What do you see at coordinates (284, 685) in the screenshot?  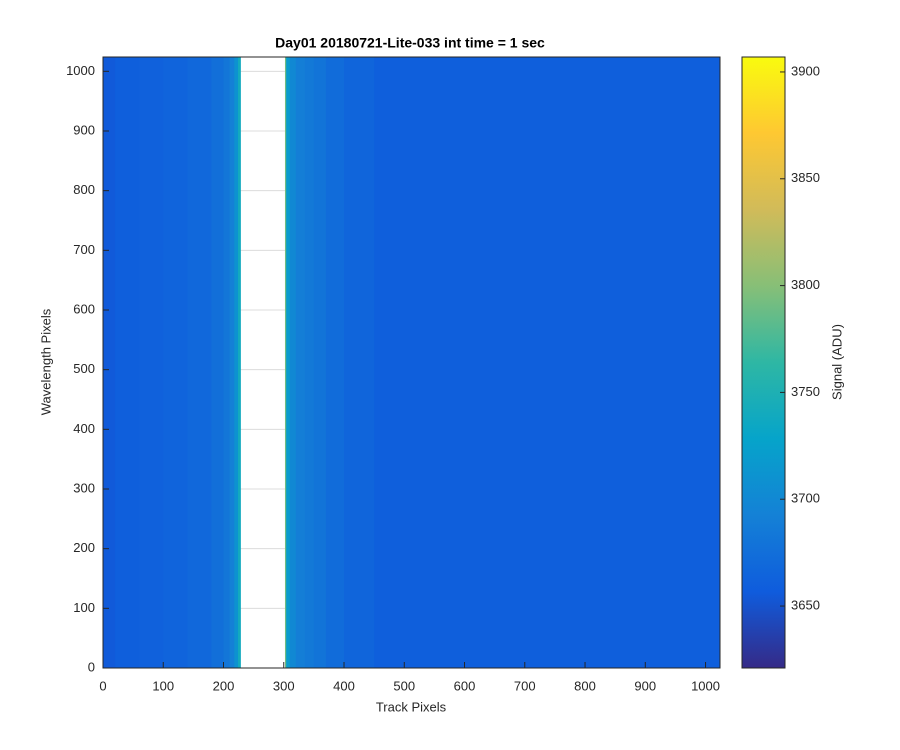 I see `x-tick-label: 300` at bounding box center [284, 685].